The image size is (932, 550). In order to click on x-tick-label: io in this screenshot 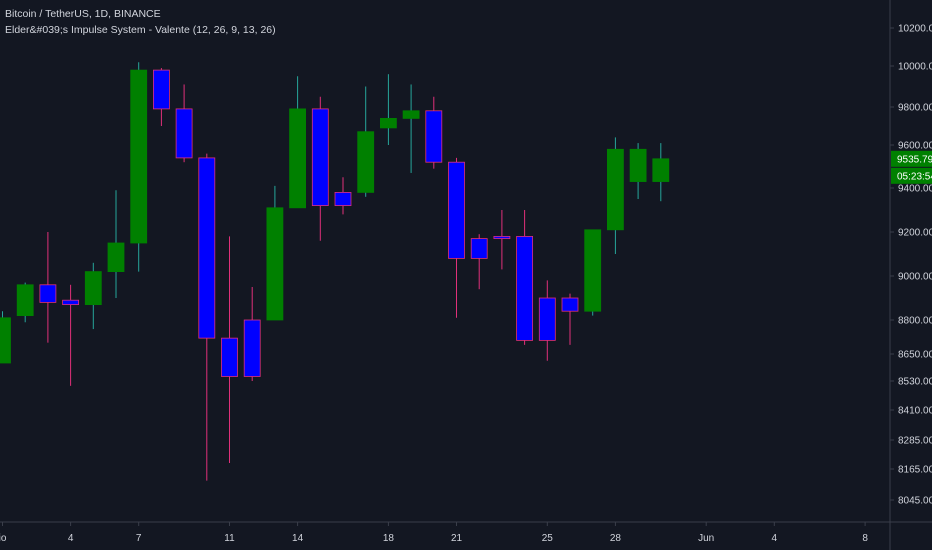, I will do `click(3, 538)`.